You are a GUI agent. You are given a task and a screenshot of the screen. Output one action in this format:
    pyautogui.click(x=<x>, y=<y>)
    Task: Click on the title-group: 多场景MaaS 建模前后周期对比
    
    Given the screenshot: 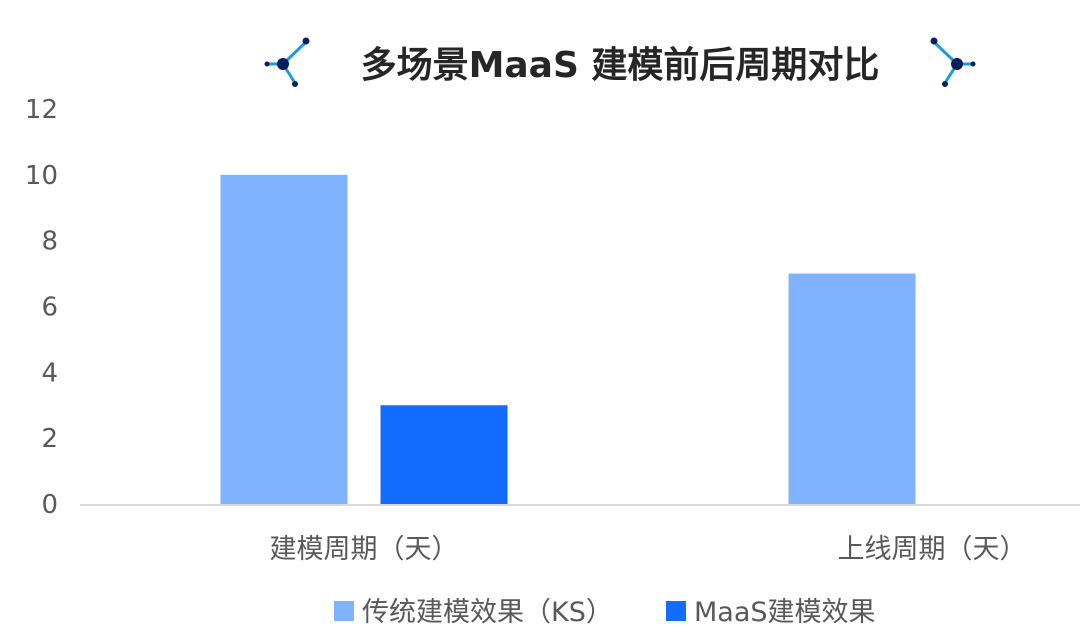 What is the action you would take?
    pyautogui.click(x=620, y=62)
    